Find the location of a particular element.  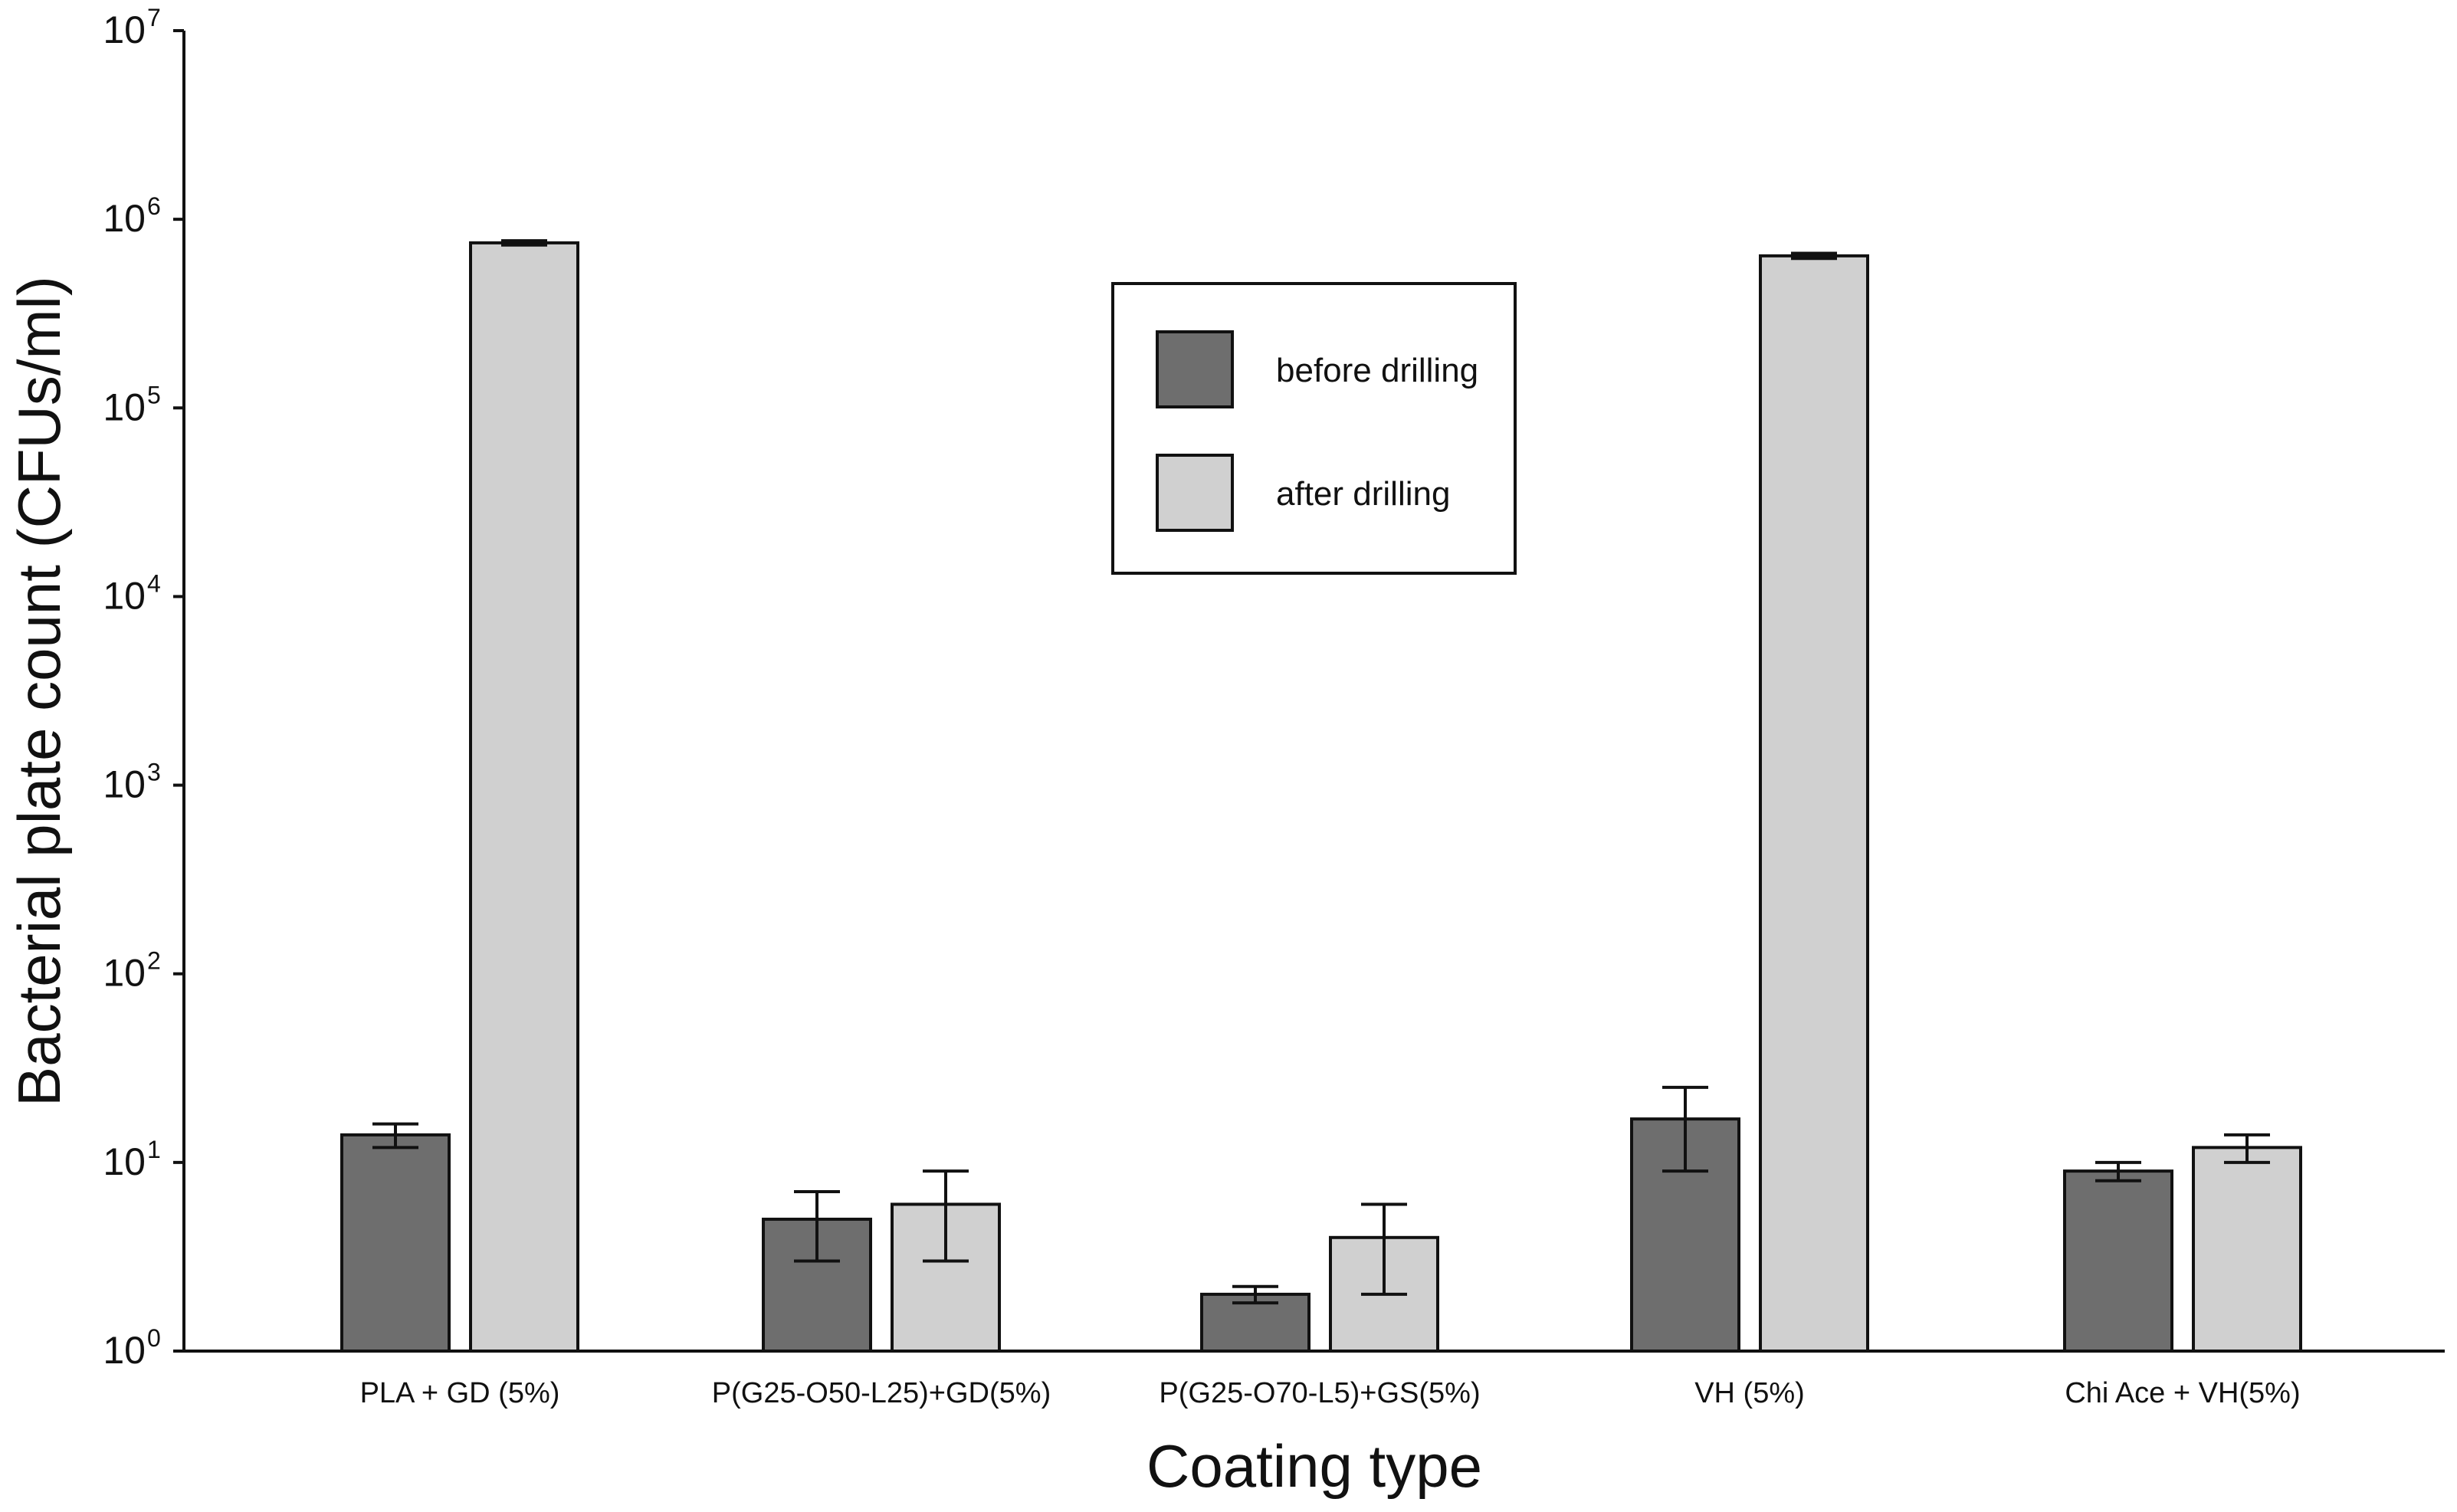

y-tick-exponent: 1 is located at coordinates (154, 1149).